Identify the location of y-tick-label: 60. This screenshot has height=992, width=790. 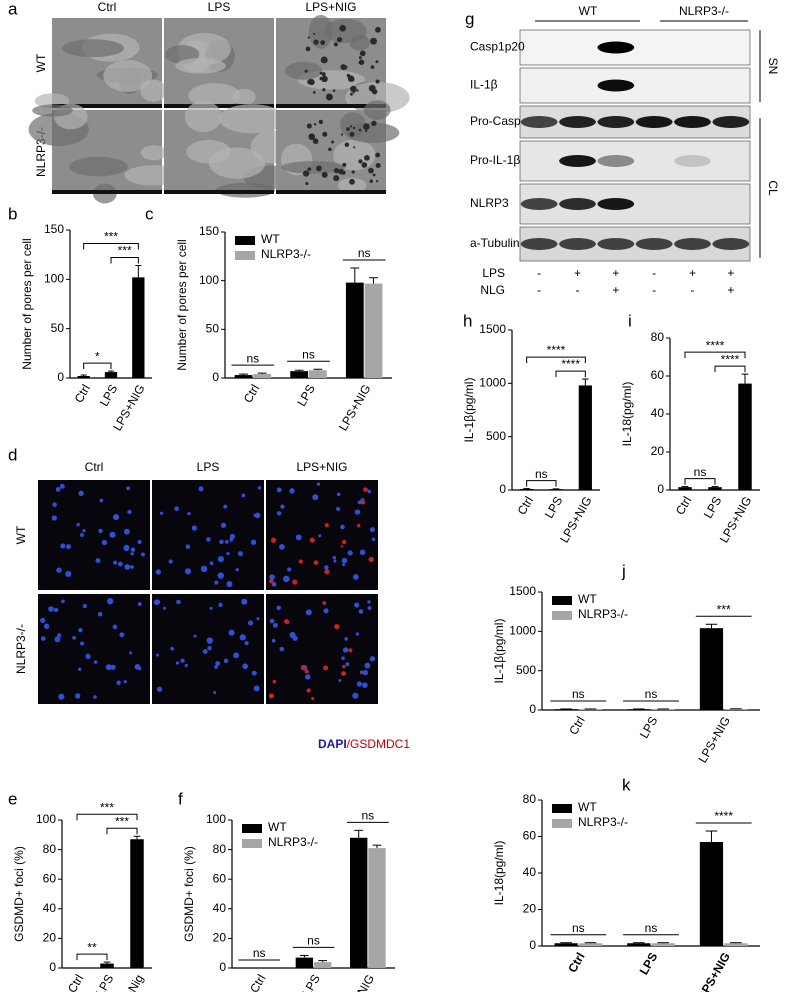
(50, 878).